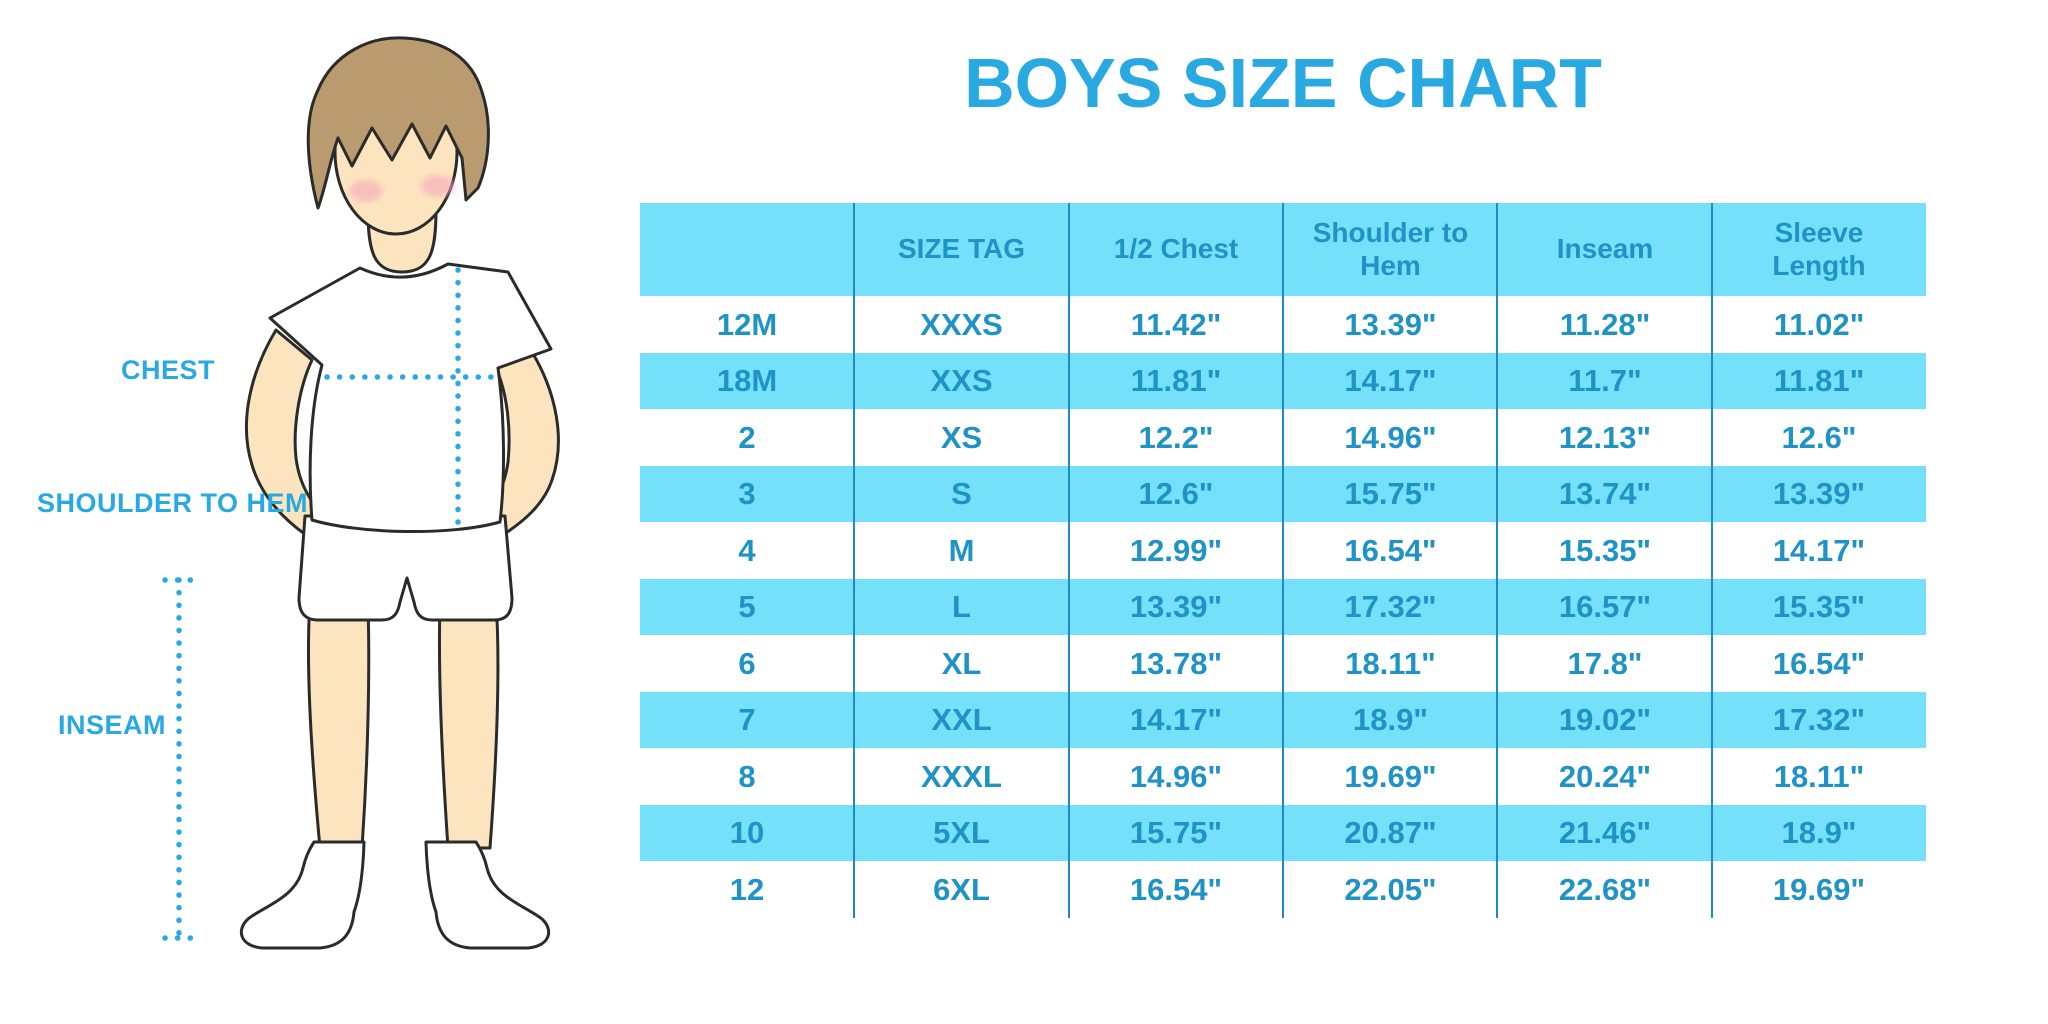 The width and height of the screenshot is (2048, 1024). I want to click on chest-label: CHEST, so click(167, 370).